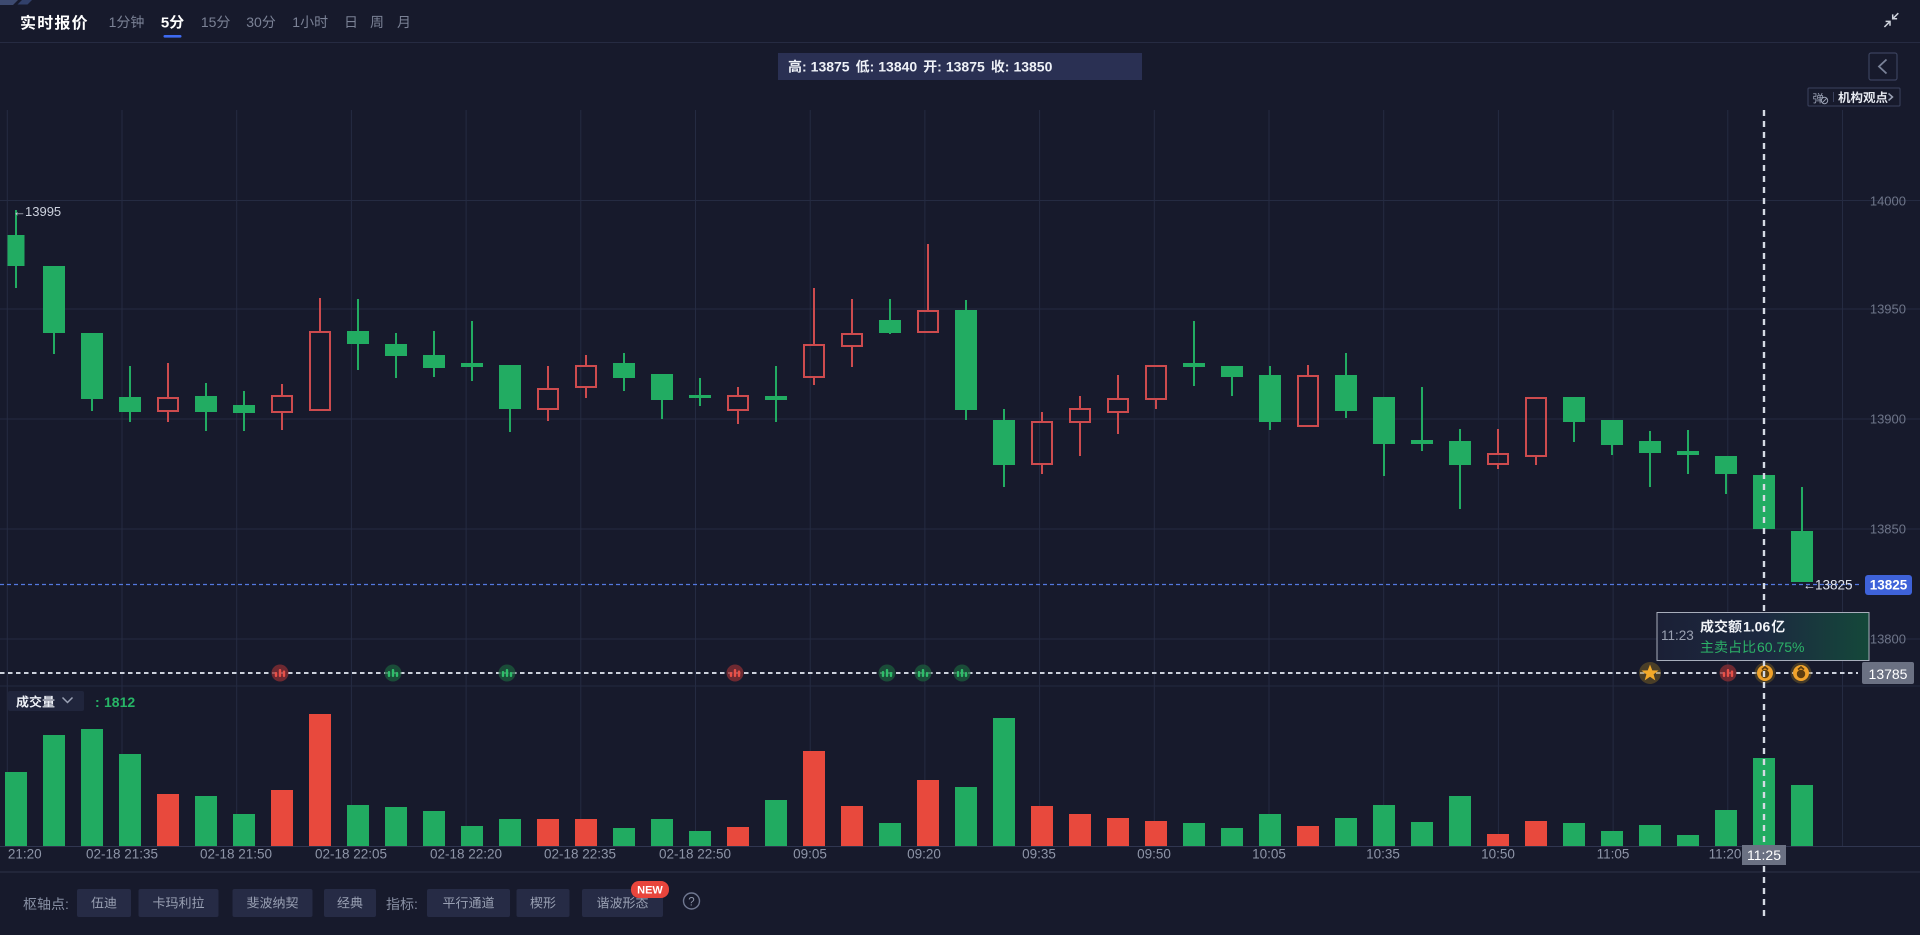 This screenshot has width=1920, height=935. What do you see at coordinates (1039, 854) in the screenshot?
I see `svg-text: 09:35` at bounding box center [1039, 854].